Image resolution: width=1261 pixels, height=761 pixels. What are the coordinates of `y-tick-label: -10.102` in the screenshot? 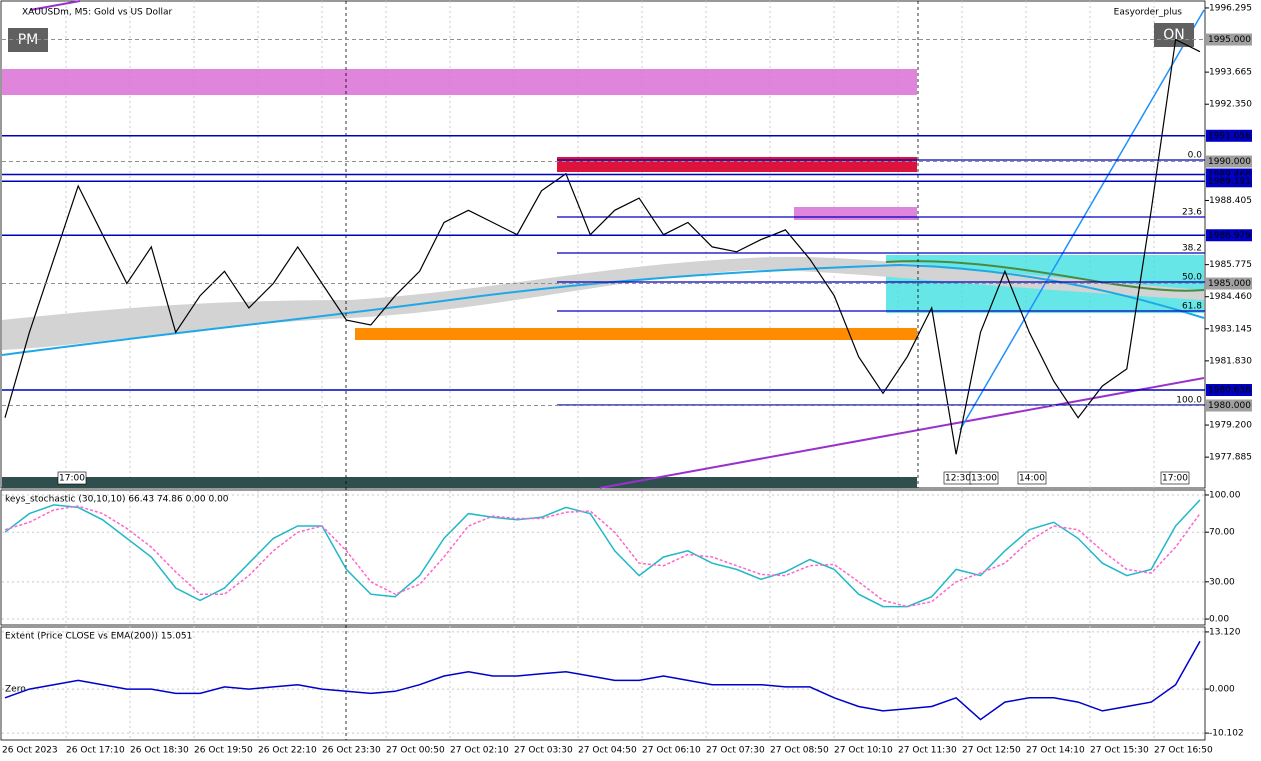 It's located at (1226, 734).